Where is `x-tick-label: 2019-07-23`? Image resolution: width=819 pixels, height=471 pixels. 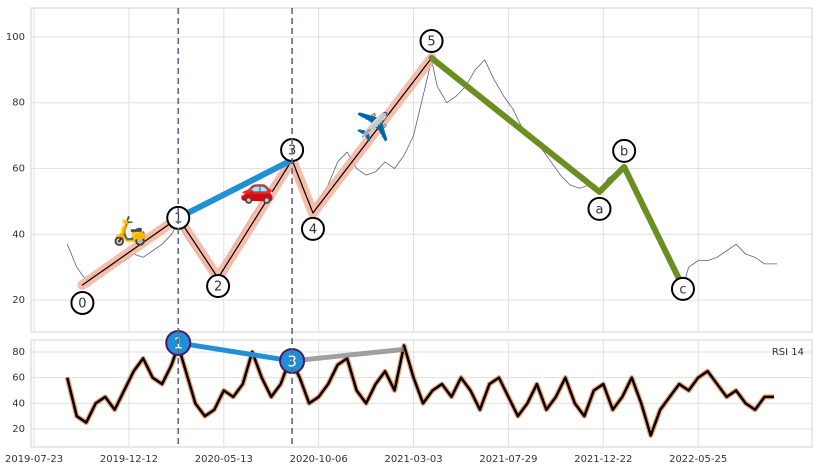
x-tick-label: 2019-07-23 is located at coordinates (34, 459).